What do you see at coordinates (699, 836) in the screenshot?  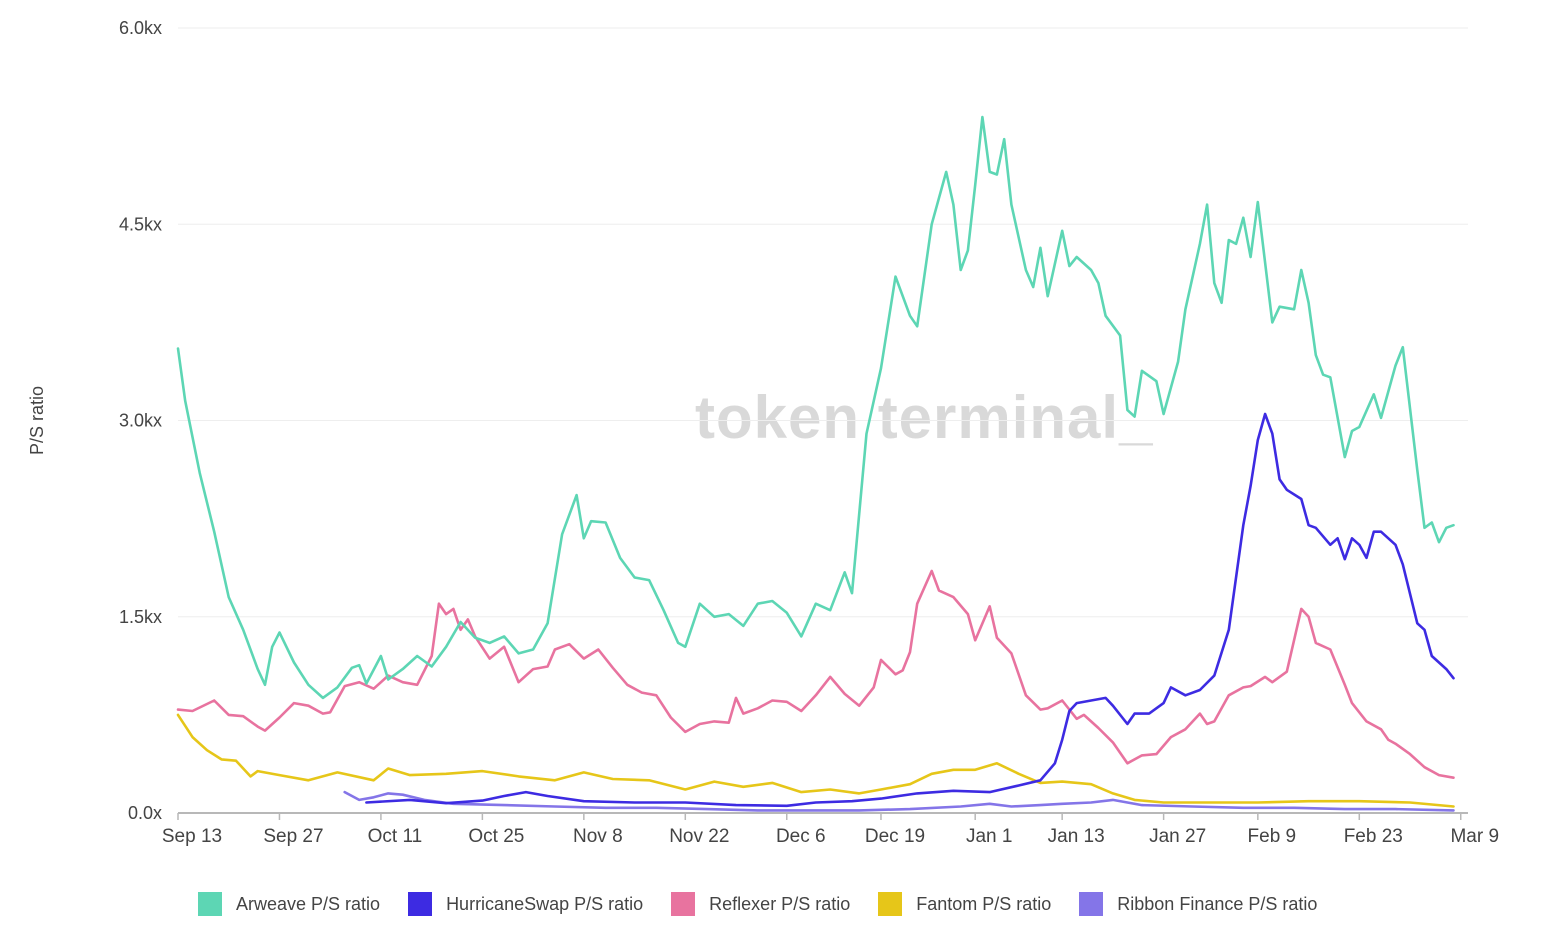 I see `x-tick-label: Nov 22` at bounding box center [699, 836].